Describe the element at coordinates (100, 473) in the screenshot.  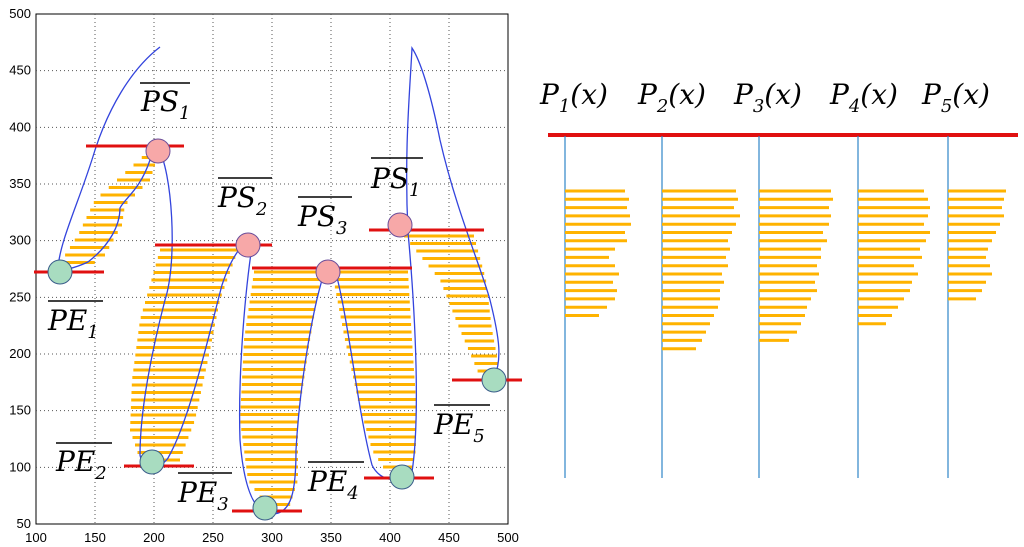
I see `label-pe2-sub: 2` at that location.